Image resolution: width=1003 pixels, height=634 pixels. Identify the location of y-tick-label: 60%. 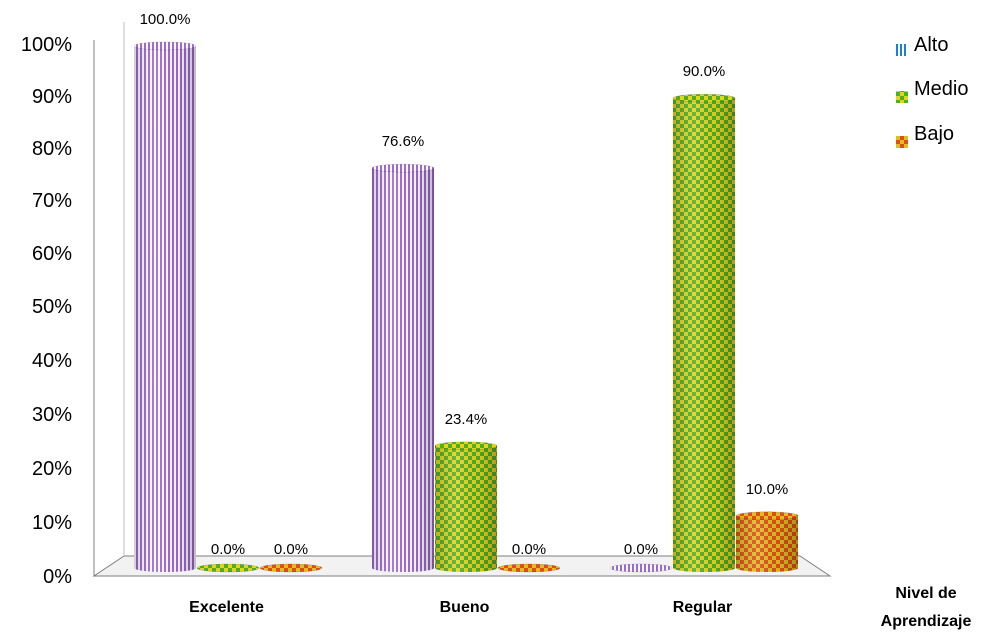
(52, 254).